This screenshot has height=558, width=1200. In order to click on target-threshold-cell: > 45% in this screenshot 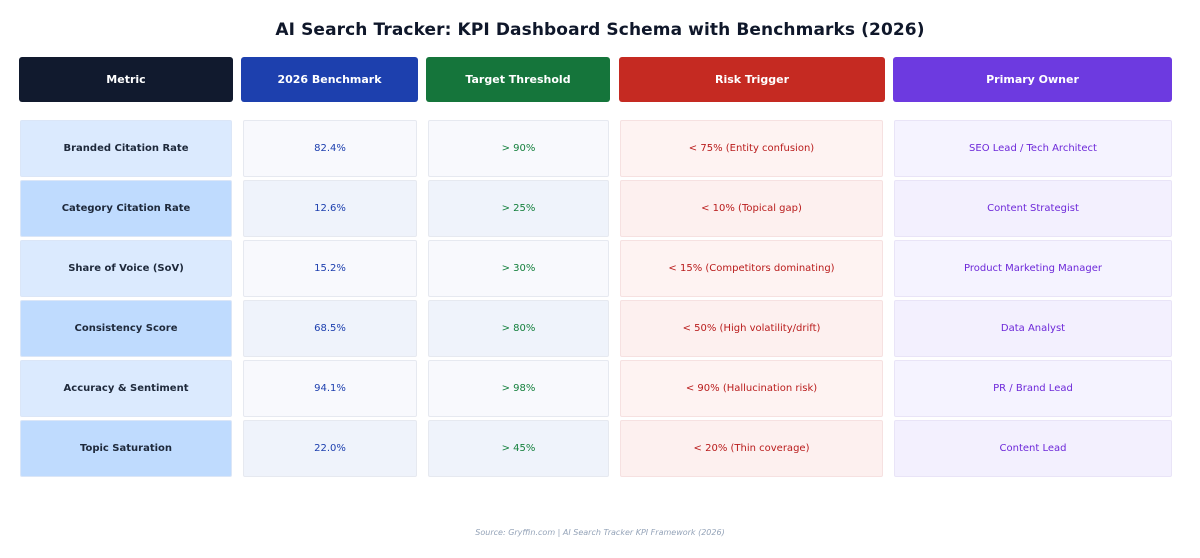, I will do `click(518, 448)`.